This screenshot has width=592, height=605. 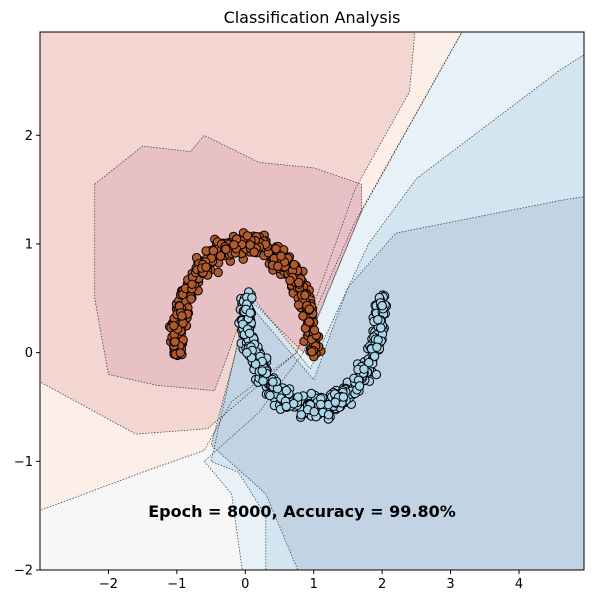 I want to click on x-tick-label: 2, so click(x=382, y=584).